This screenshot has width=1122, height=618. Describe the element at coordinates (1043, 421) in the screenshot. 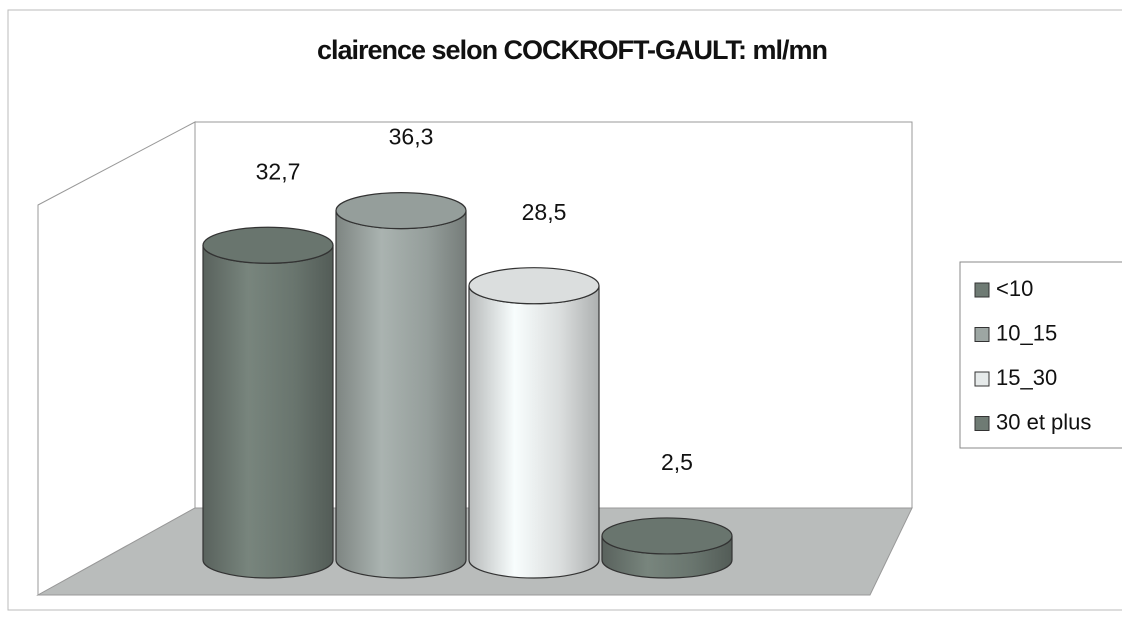

I see `legend-label: 30 et plus` at that location.